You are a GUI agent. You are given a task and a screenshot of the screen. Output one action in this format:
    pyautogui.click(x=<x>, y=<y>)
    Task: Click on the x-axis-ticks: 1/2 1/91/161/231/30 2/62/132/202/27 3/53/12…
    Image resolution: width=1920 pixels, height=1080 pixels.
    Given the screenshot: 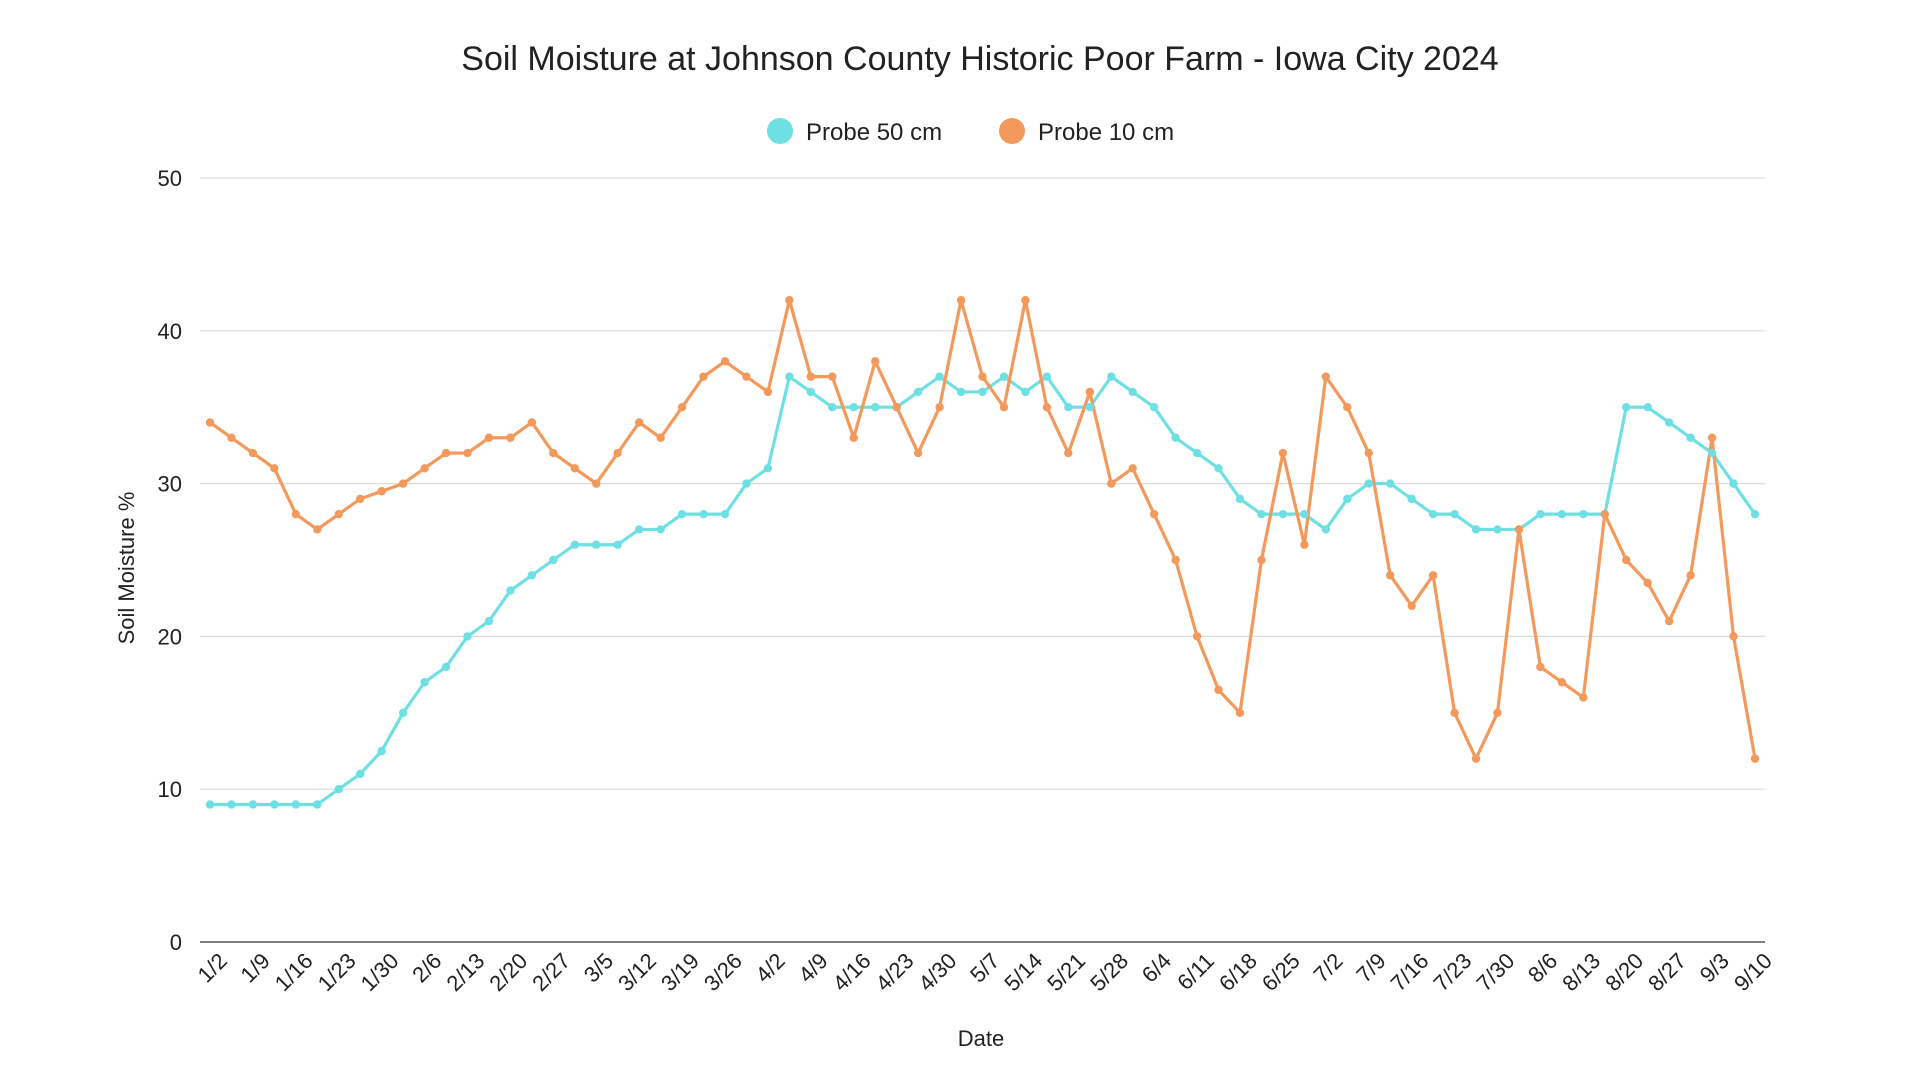 What is the action you would take?
    pyautogui.click(x=985, y=972)
    